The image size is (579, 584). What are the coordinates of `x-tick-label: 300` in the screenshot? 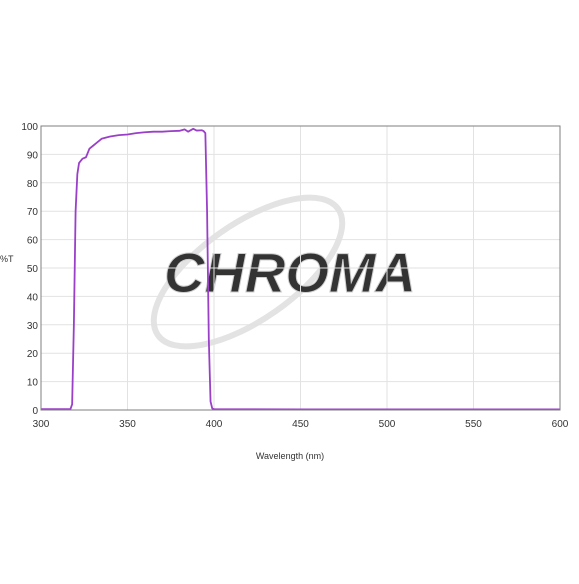 It's located at (41, 424).